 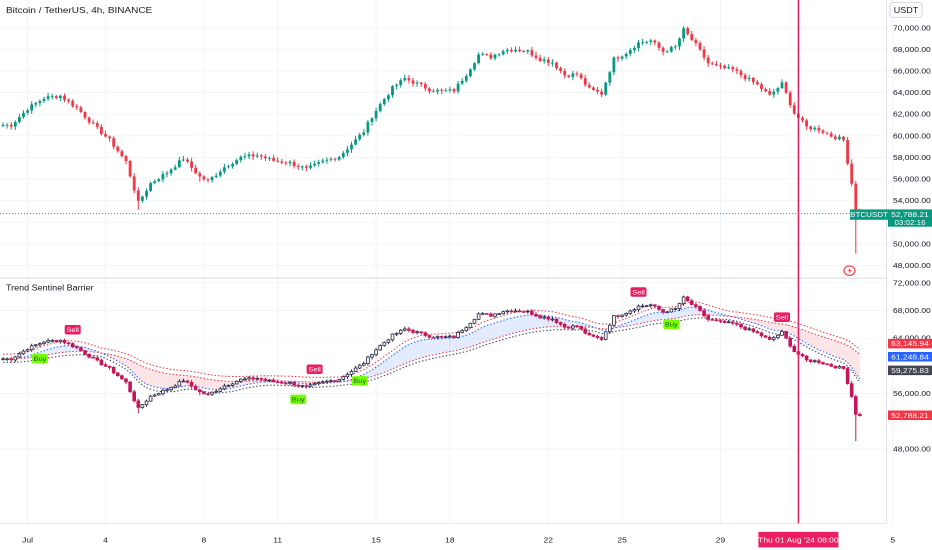 I want to click on lightning-icon, so click(x=849, y=270).